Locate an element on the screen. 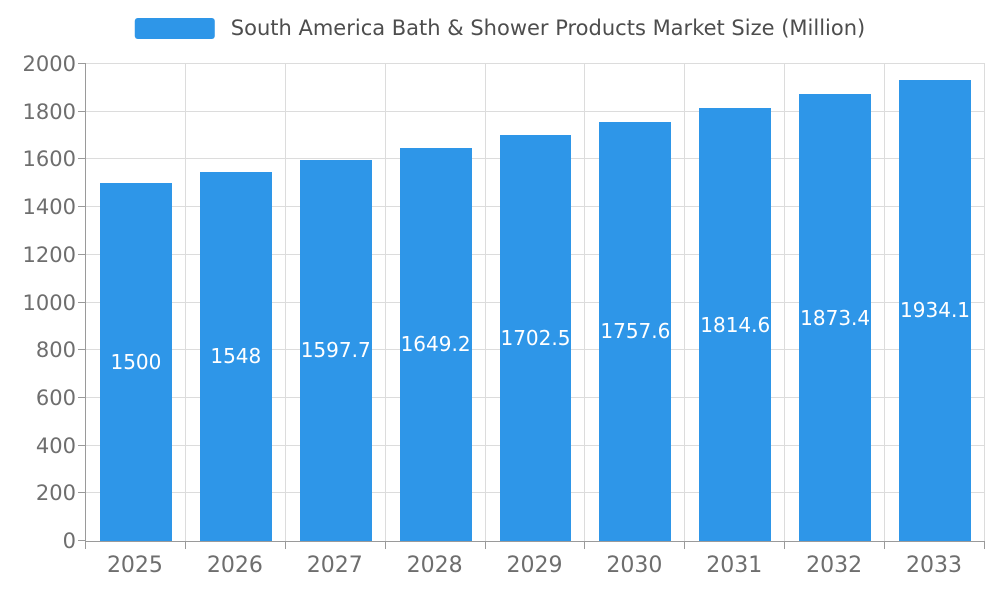  bar-value-label: 1649.2 is located at coordinates (435, 344).